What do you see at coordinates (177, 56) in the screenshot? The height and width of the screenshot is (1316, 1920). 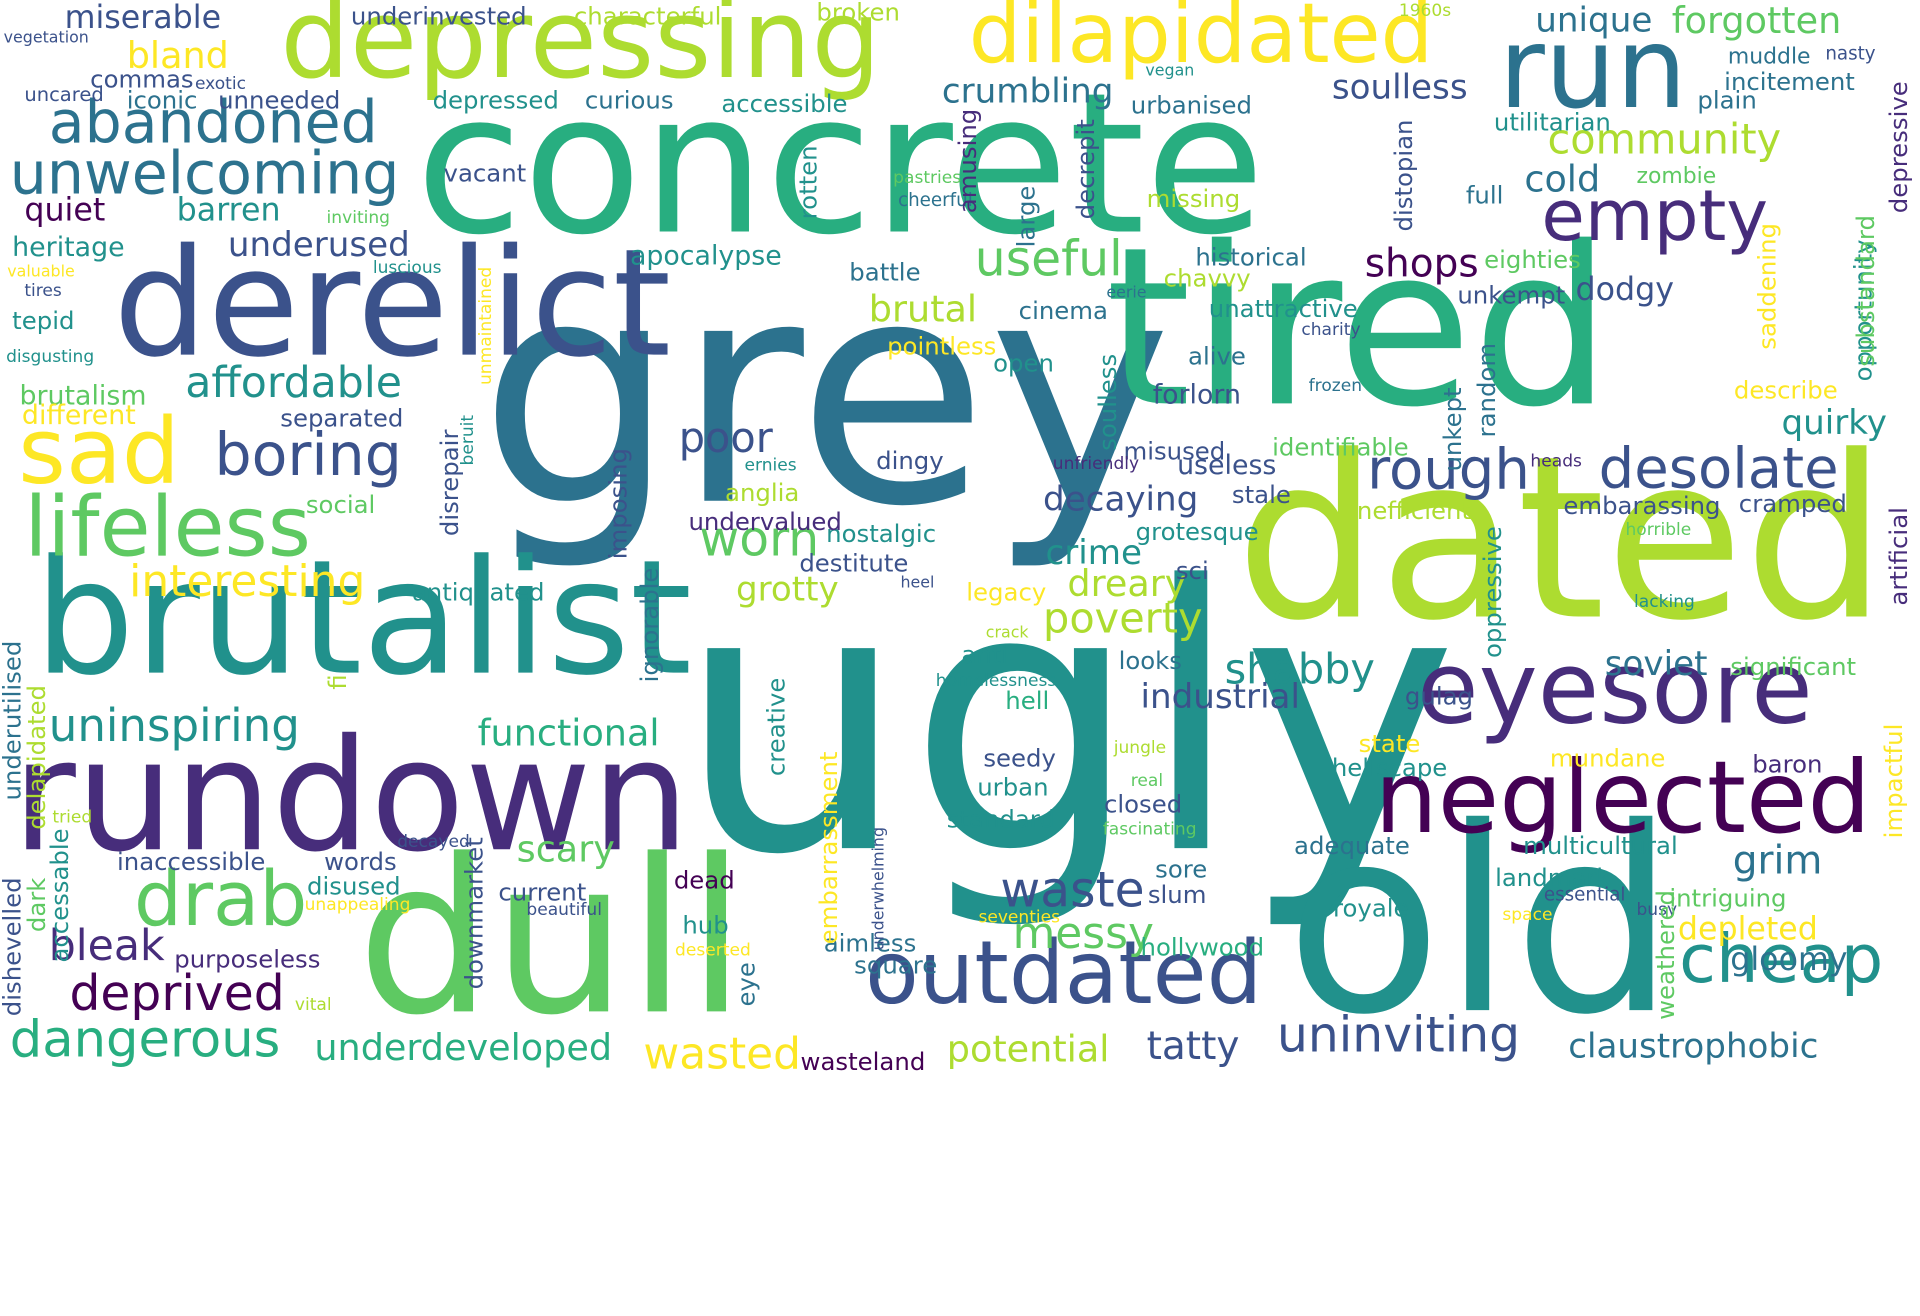 I see `word: bland` at bounding box center [177, 56].